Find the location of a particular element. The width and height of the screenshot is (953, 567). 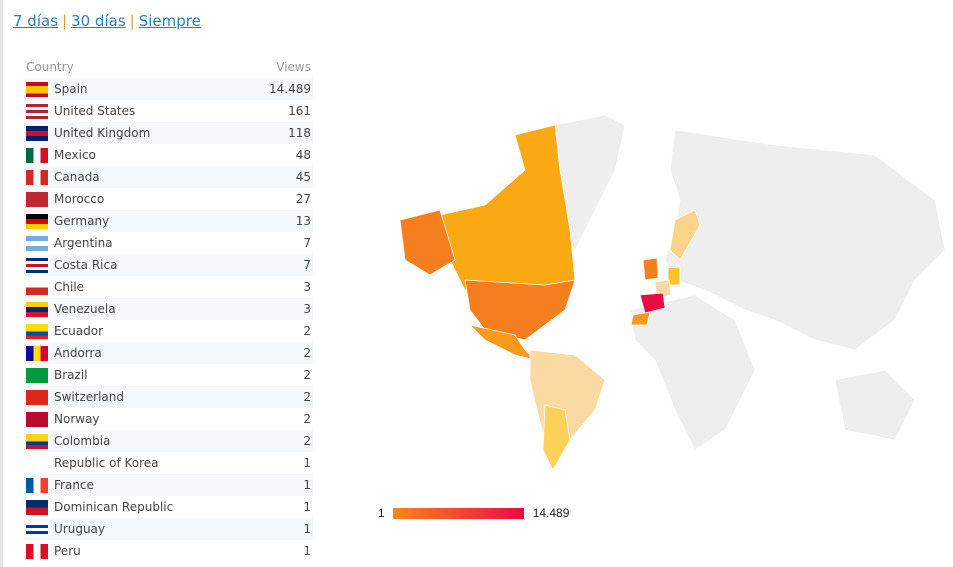

views-header: Views is located at coordinates (293, 67).